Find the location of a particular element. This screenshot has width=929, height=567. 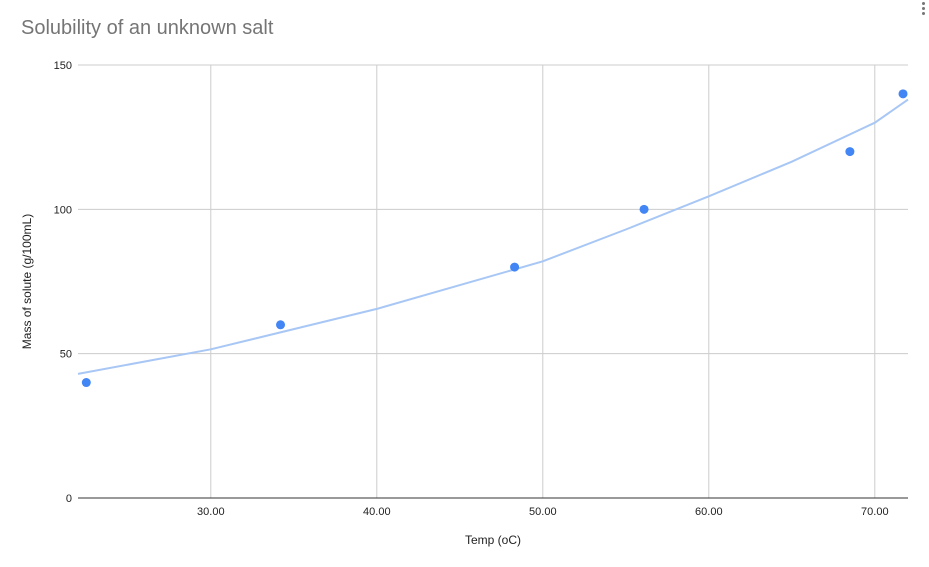

y-tick-label: 50 is located at coordinates (66, 355).